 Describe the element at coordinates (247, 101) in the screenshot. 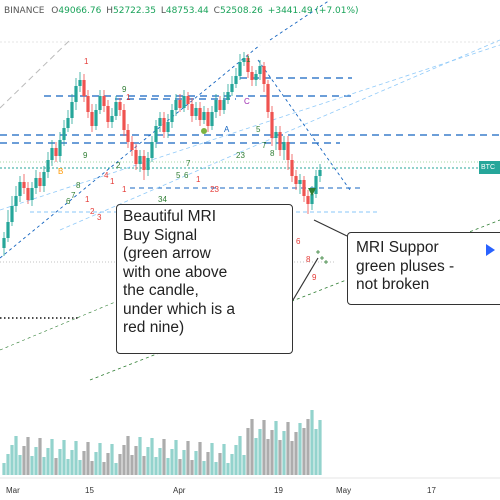

I see `count-label: C` at that location.